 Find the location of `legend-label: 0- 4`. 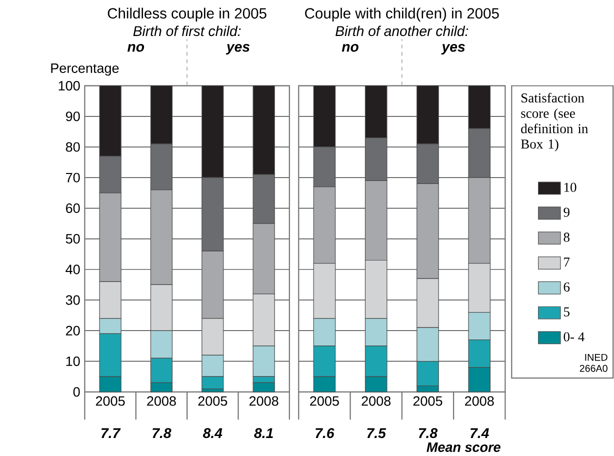

legend-label: 0- 4 is located at coordinates (574, 337).